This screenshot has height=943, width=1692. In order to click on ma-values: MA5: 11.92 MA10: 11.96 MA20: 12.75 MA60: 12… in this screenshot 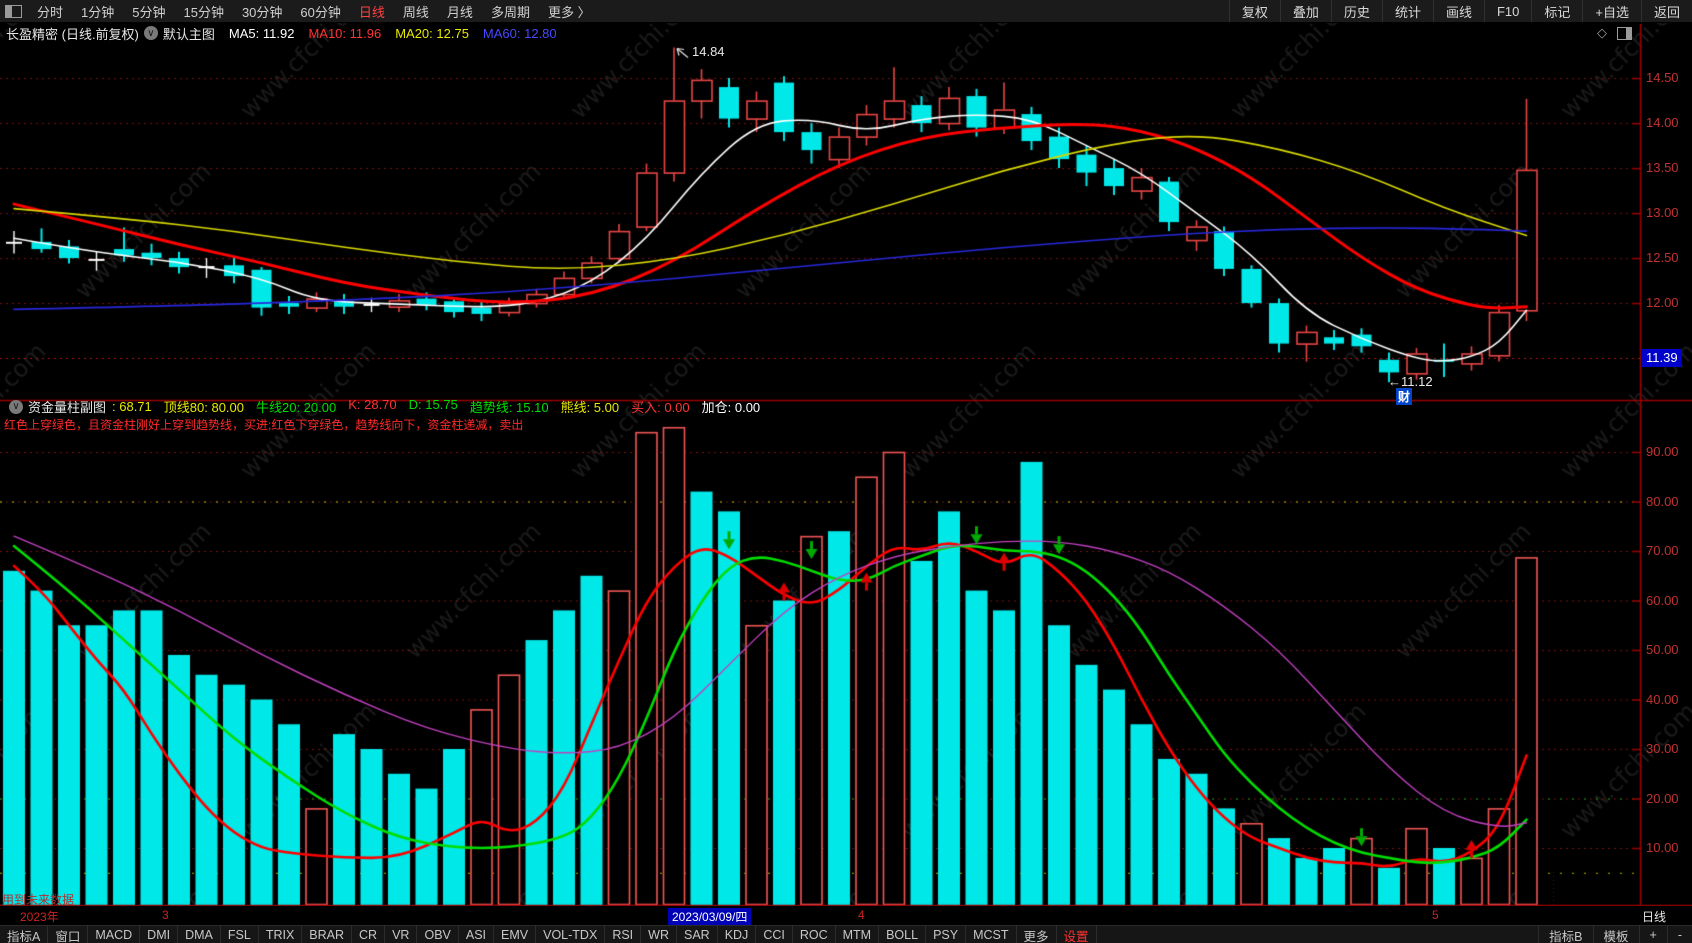, I will do `click(386, 33)`.